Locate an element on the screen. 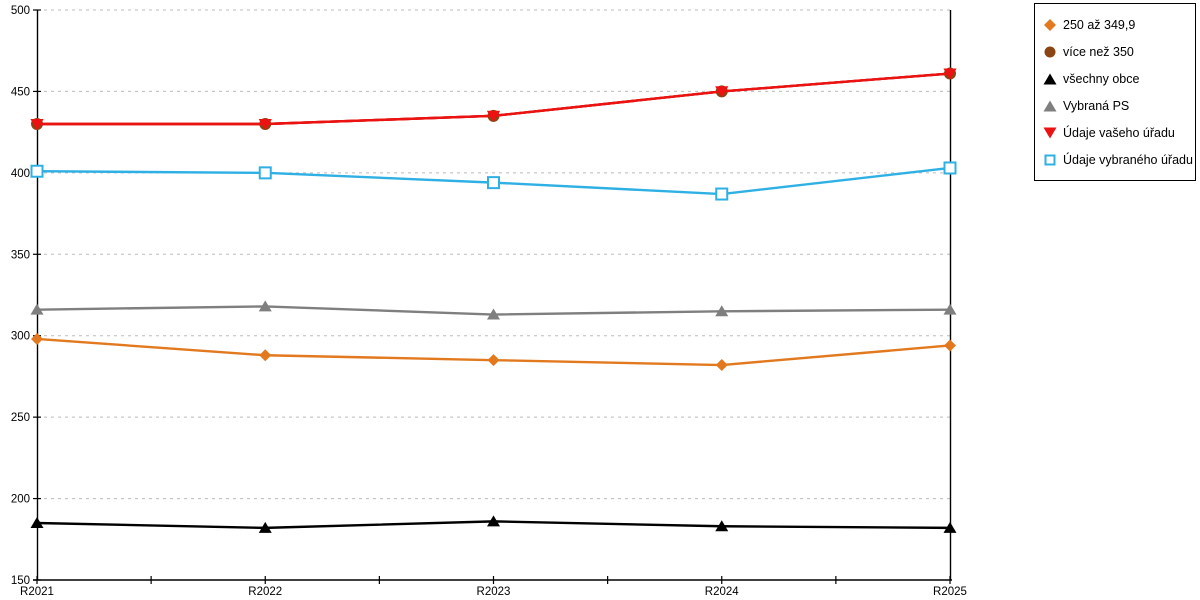  legend-item-vsechny-obce: všechny obce is located at coordinates (1116, 78).